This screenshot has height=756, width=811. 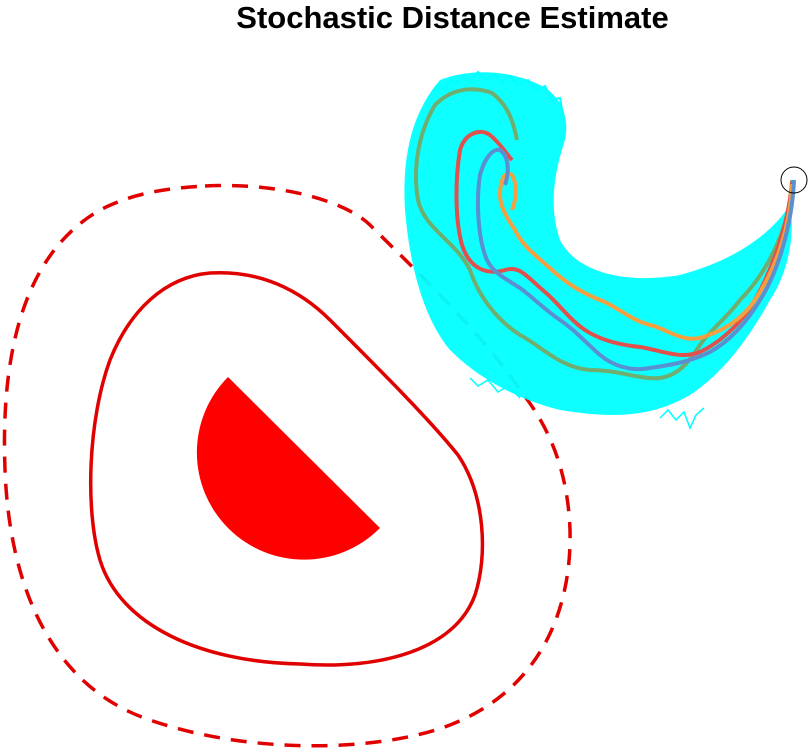 What do you see at coordinates (794, 180) in the screenshot?
I see `start-marker` at bounding box center [794, 180].